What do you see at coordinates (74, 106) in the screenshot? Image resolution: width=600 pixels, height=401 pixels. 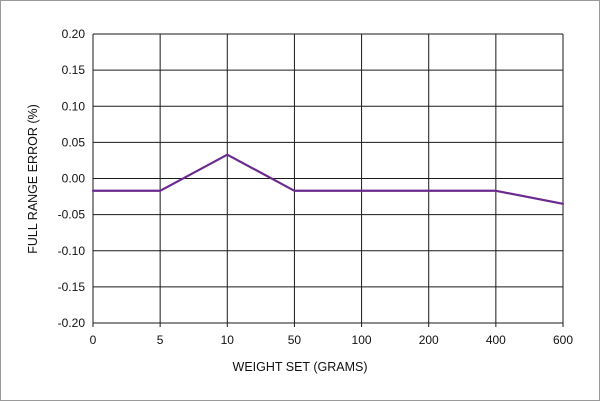 I see `y-tick-label: 0.10` at bounding box center [74, 106].